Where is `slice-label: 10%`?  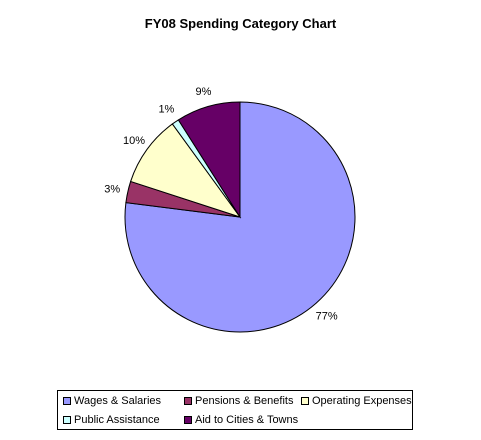
slice-label: 10% is located at coordinates (134, 141).